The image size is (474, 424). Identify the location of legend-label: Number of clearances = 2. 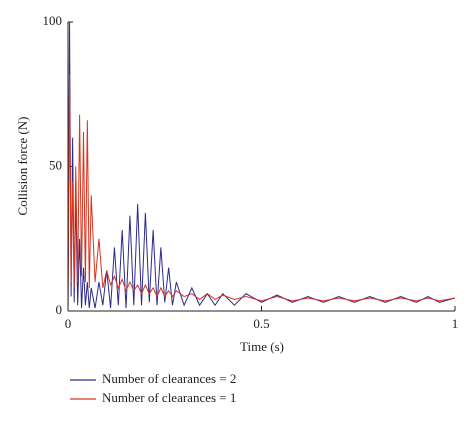
(169, 378).